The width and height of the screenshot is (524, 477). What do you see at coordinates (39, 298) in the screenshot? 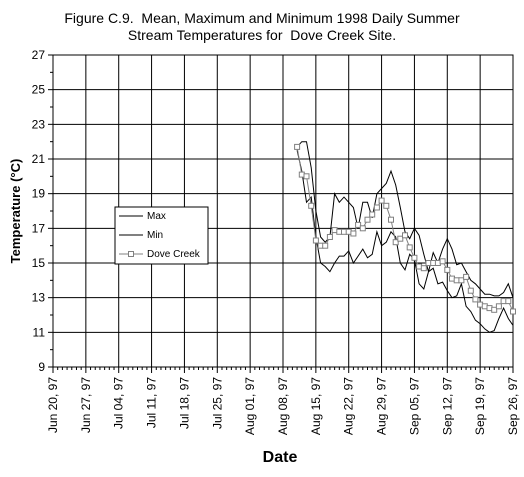
I see `y-tick-label: 13` at bounding box center [39, 298].